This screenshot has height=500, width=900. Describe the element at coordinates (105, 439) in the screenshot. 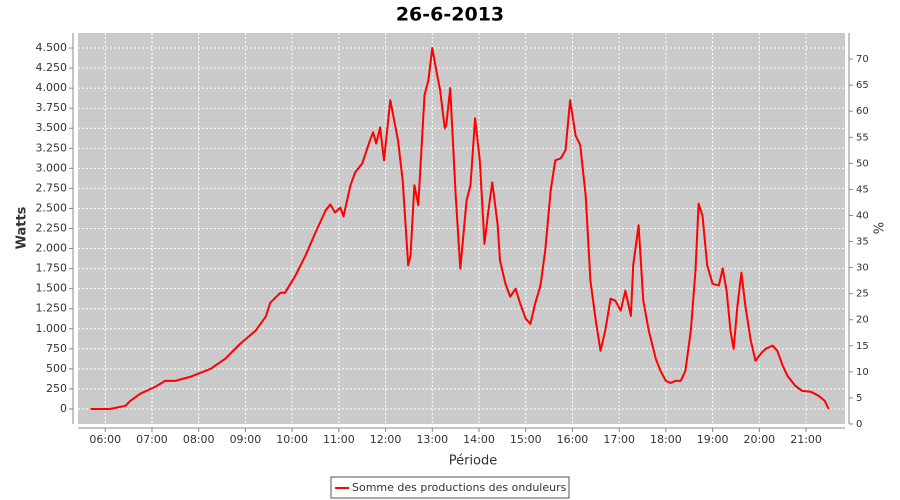

I see `x-tick-label: 06:00` at that location.